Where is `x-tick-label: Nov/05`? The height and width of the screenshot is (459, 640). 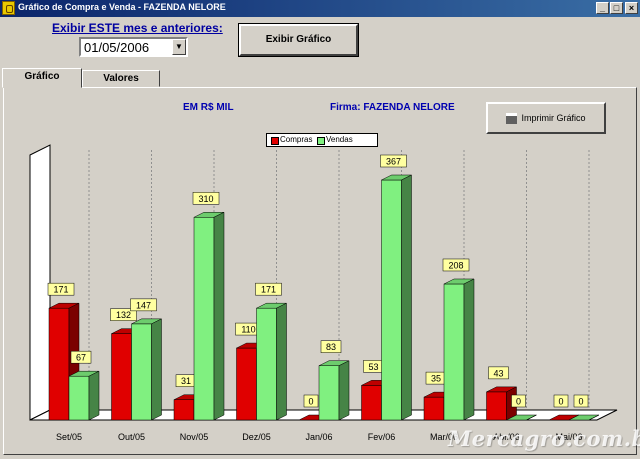 x-tick-label: Nov/05 is located at coordinates (194, 437).